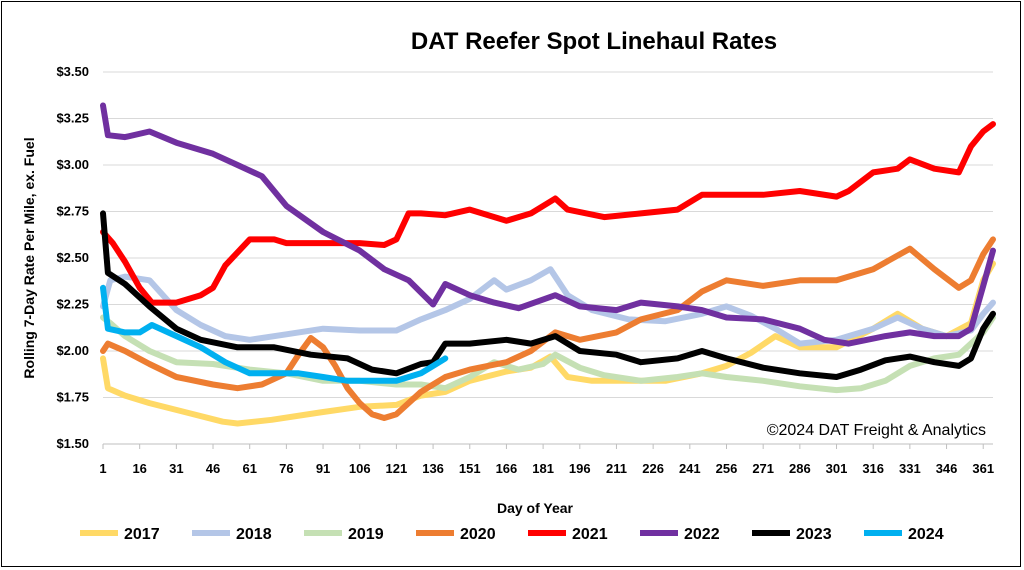  What do you see at coordinates (72, 304) in the screenshot?
I see `y-tick-label: $2.25` at bounding box center [72, 304].